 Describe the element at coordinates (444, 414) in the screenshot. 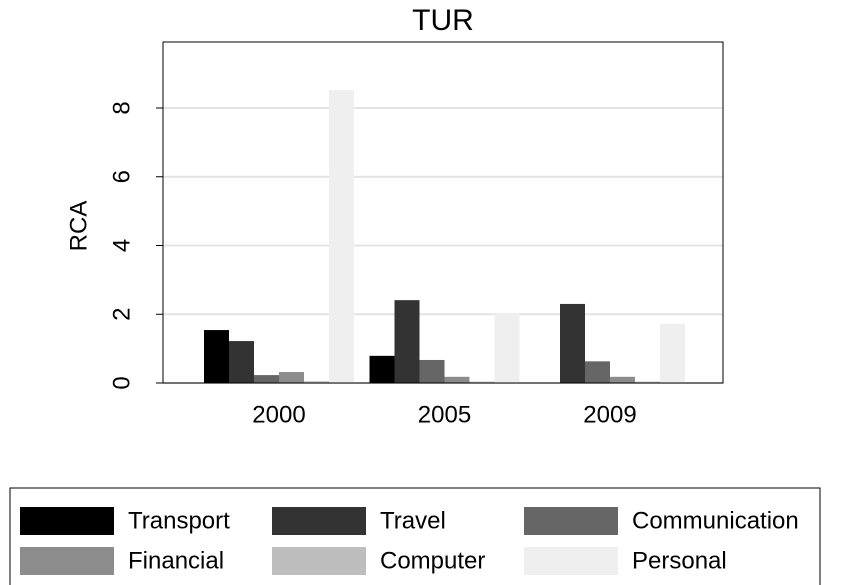

I see `x-tick-label: 2005` at that location.